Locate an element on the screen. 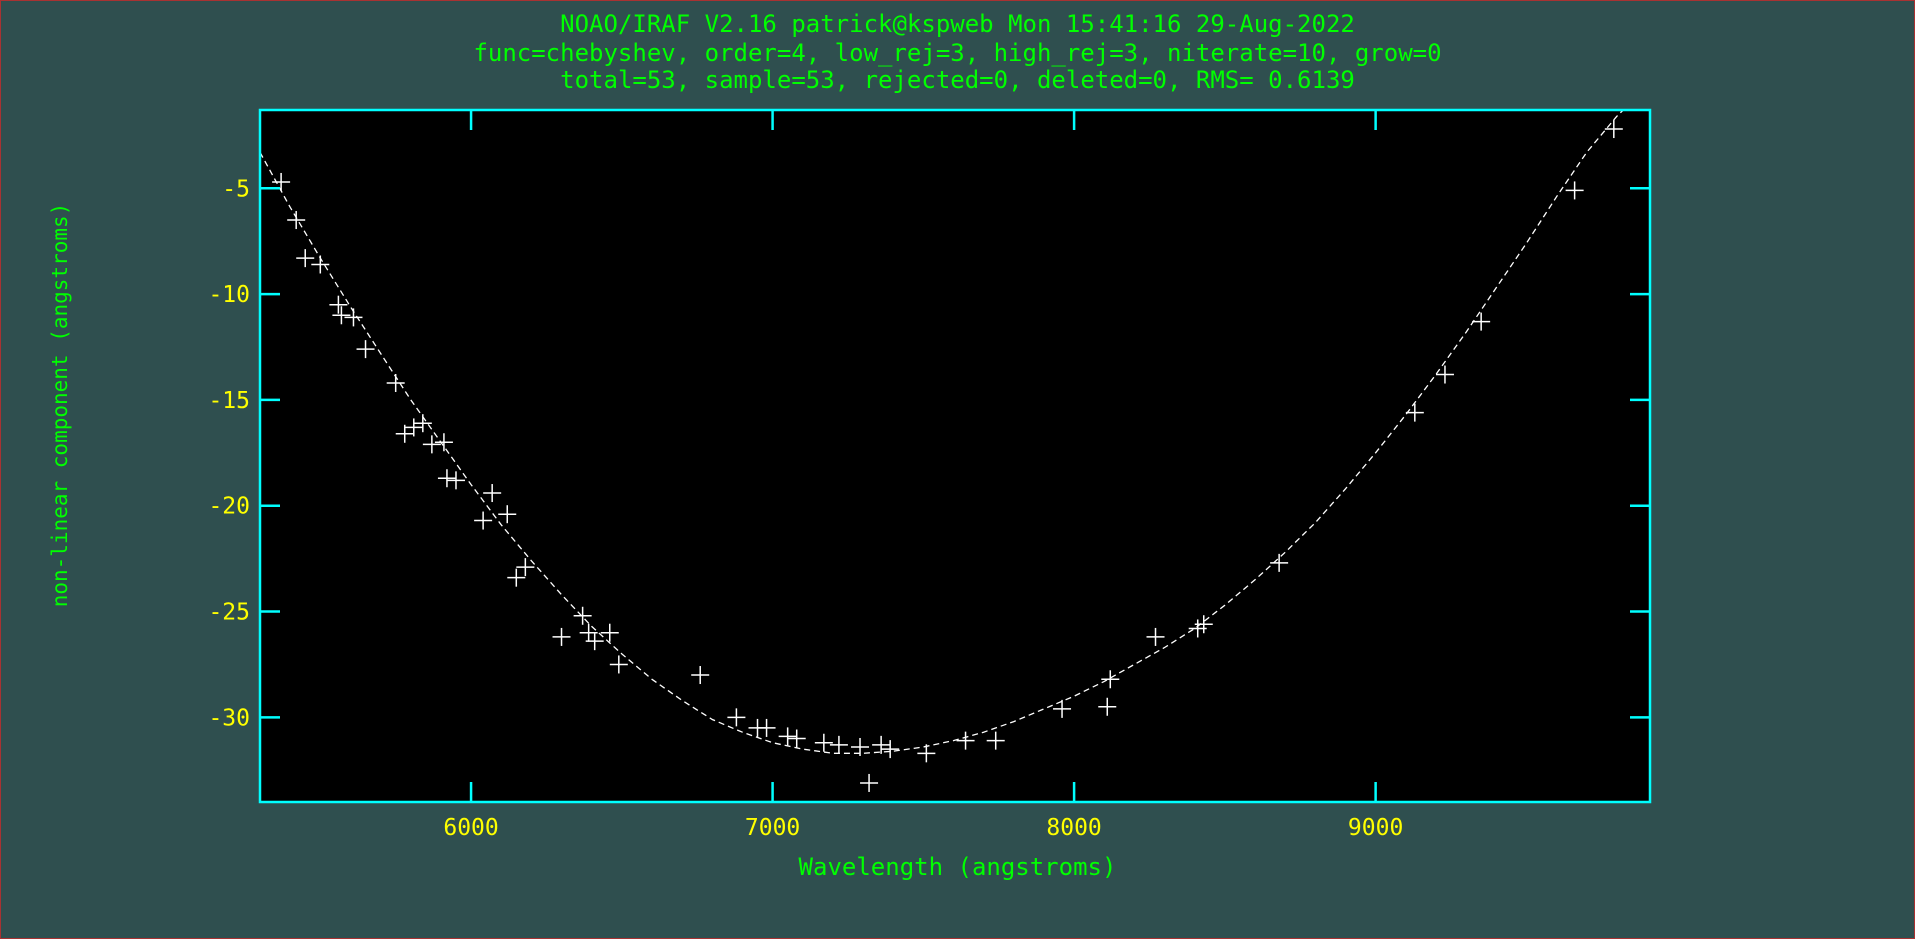 Image resolution: width=1915 pixels, height=939 pixels. y-tick-label: -5 is located at coordinates (236, 189).